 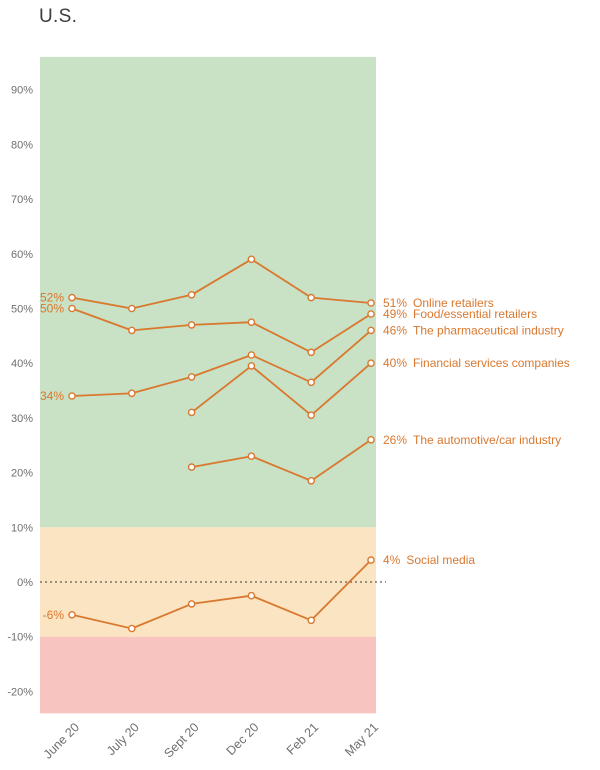 What do you see at coordinates (52, 298) in the screenshot?
I see `series-start-value-label: 52%` at bounding box center [52, 298].